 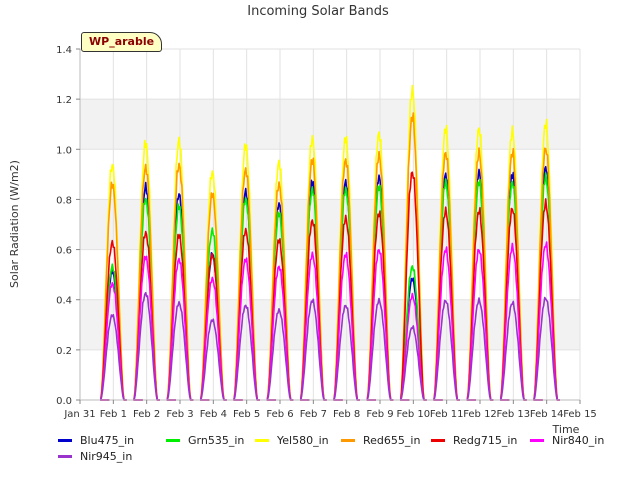 I want to click on x-tick-label: Jan 31, so click(x=79, y=414).